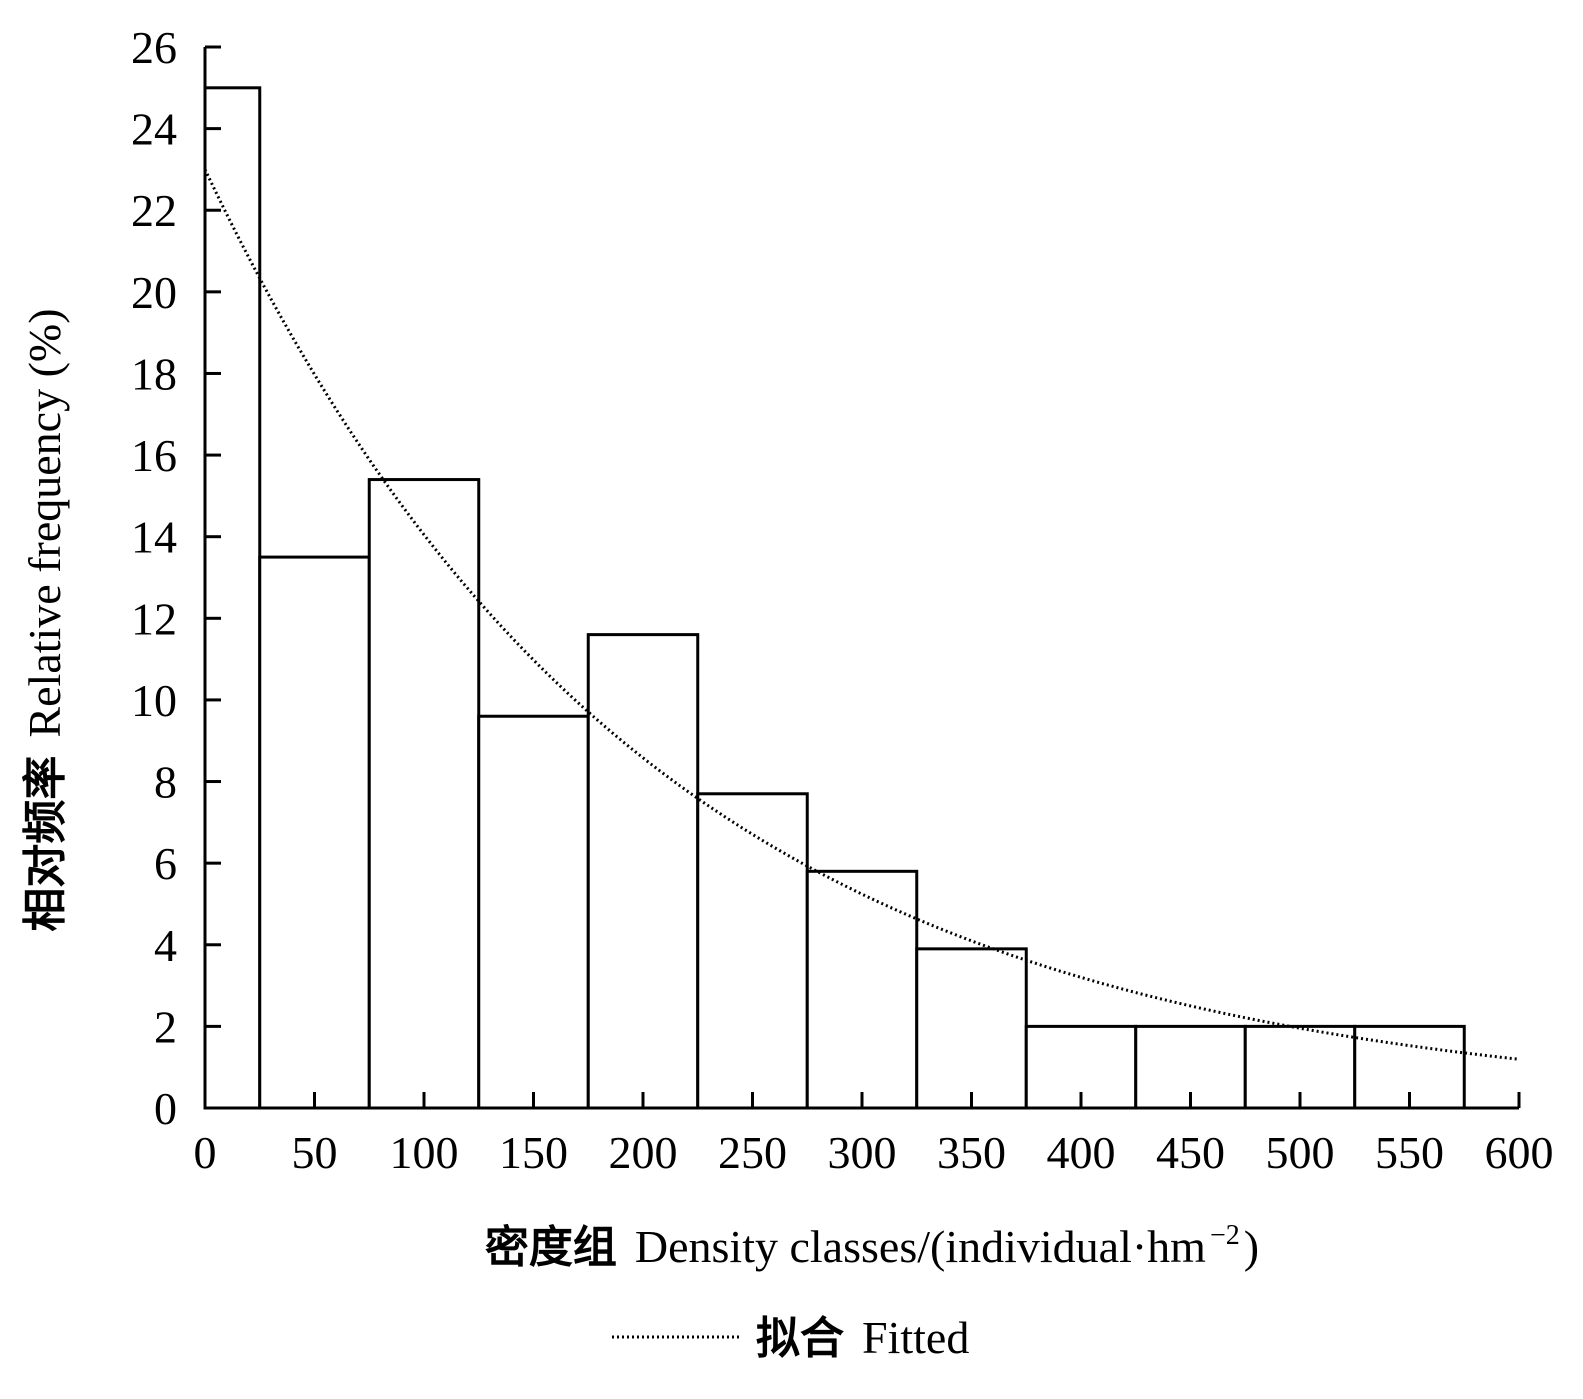  Describe the element at coordinates (154, 618) in the screenshot. I see `y-tick-label: 12` at that location.